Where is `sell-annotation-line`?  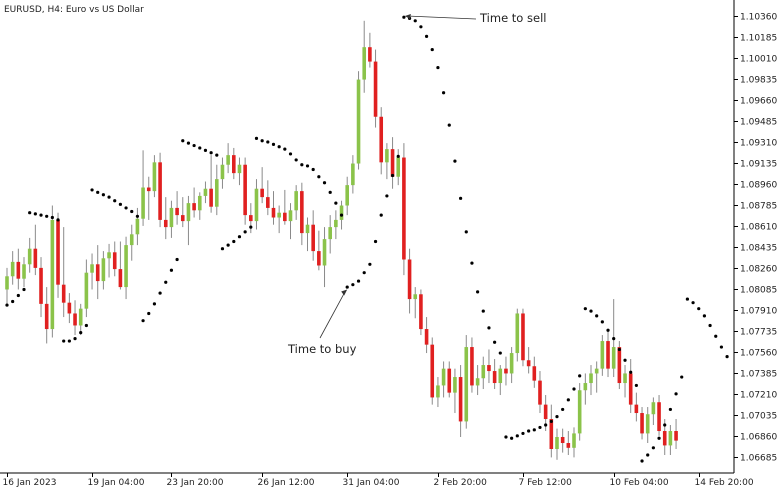 sell-annotation-line is located at coordinates (441, 17).